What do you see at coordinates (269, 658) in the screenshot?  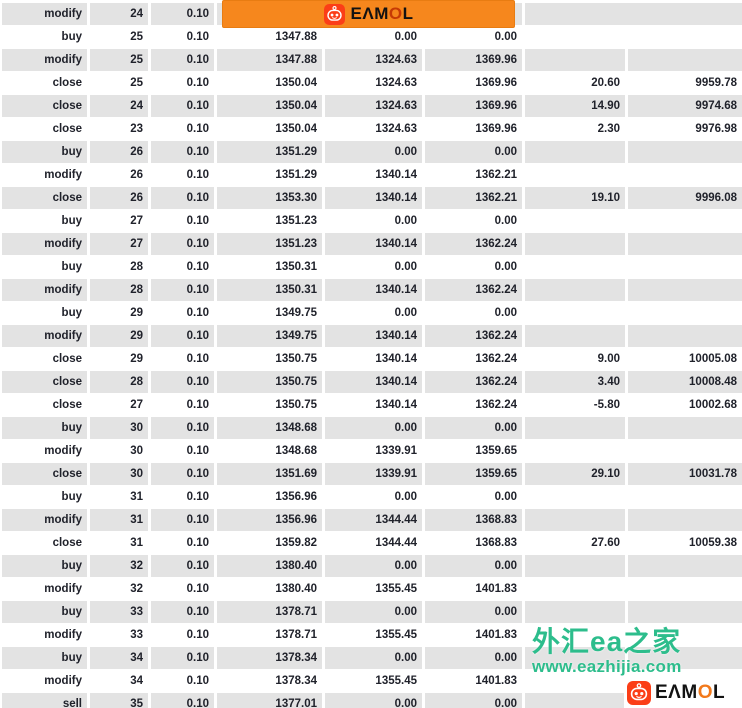 I see `cell-price: 1378.34` at bounding box center [269, 658].